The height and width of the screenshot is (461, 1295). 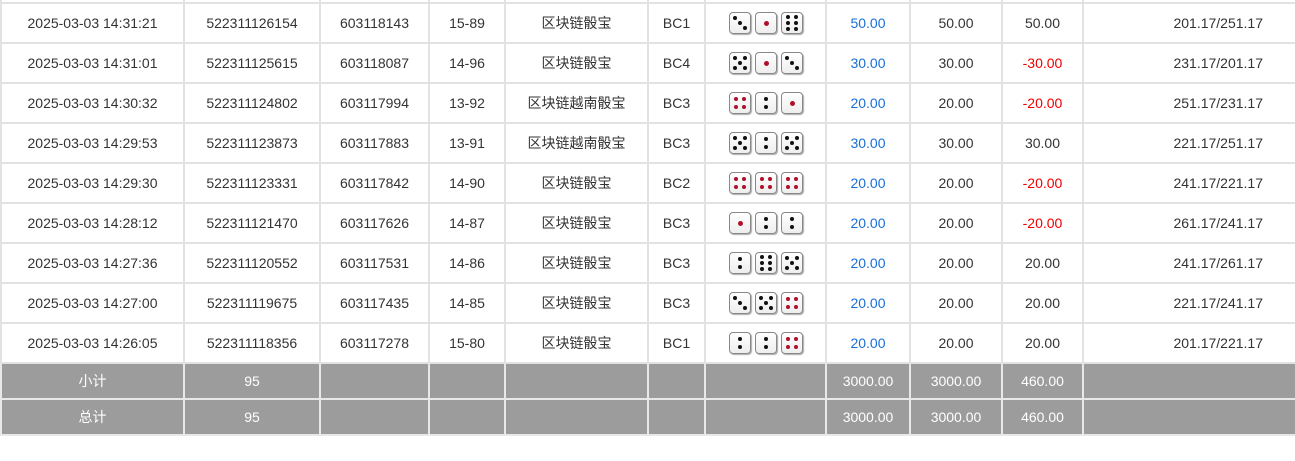 What do you see at coordinates (956, 23) in the screenshot?
I see `cell-valid: 50.00` at bounding box center [956, 23].